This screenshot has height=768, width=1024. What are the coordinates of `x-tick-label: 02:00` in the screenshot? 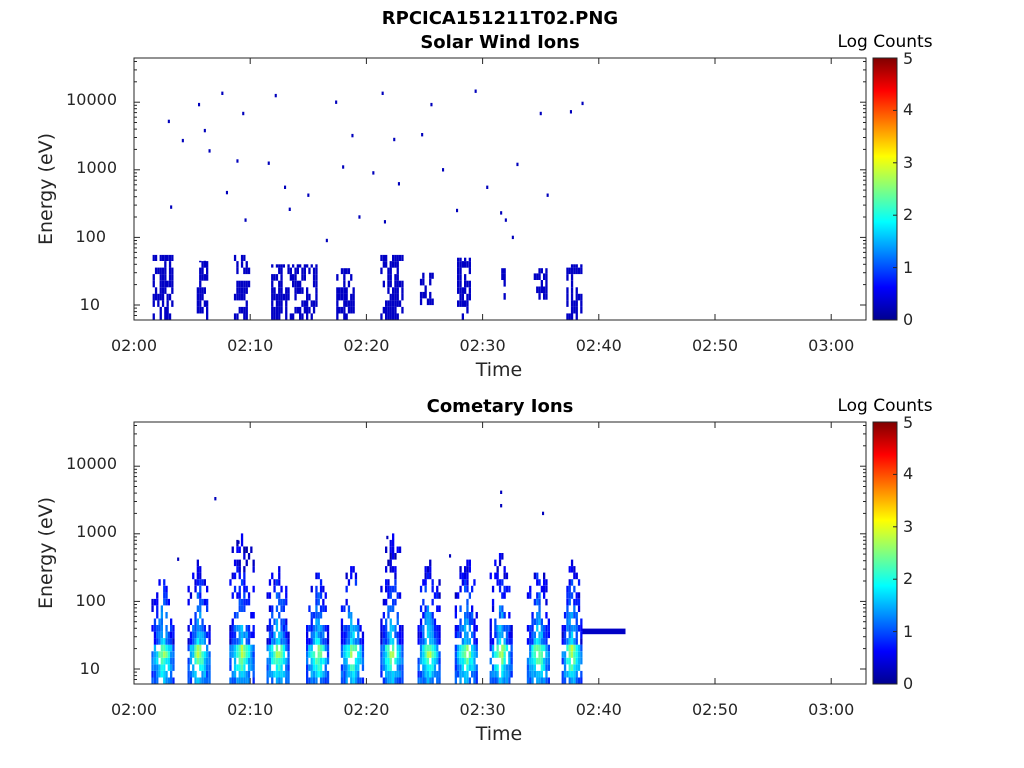 It's located at (134, 709).